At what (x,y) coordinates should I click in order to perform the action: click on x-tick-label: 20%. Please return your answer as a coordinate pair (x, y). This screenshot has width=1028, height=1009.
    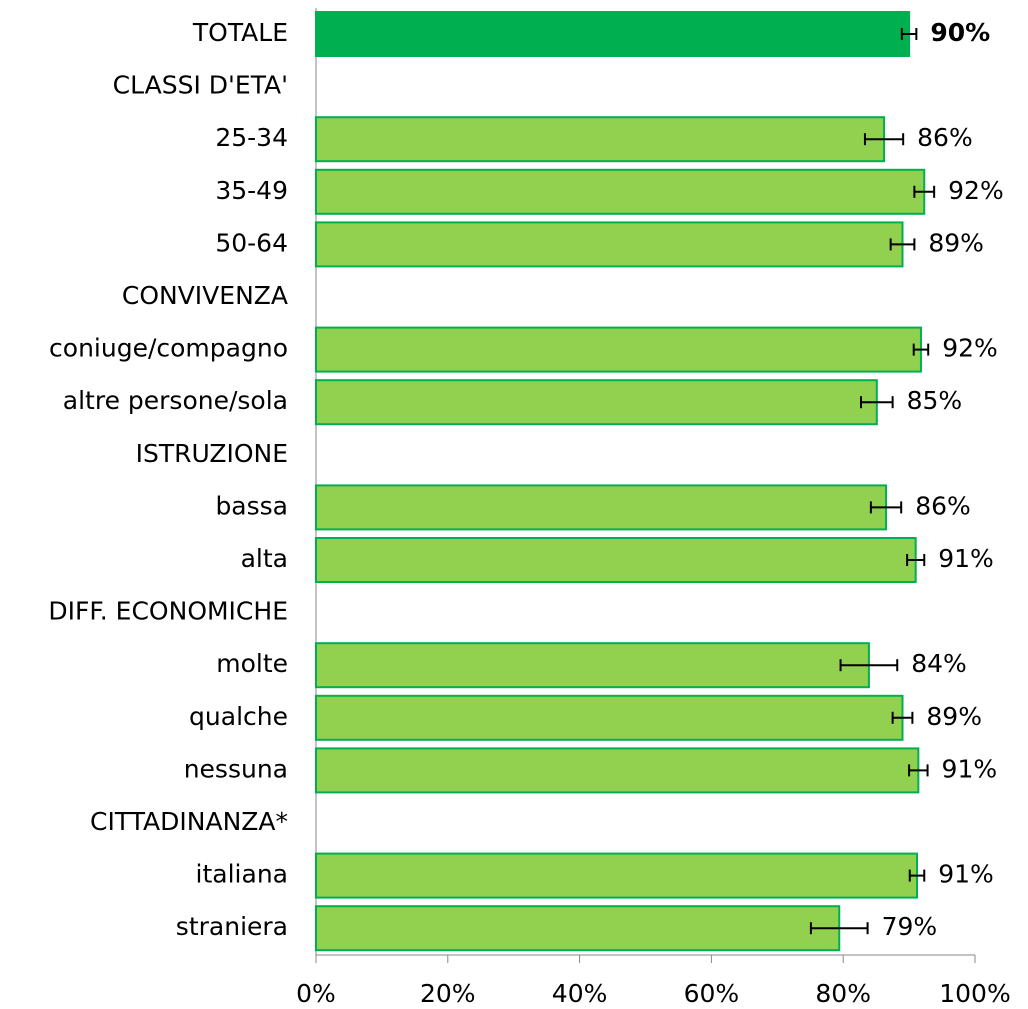
    Looking at the image, I should click on (448, 993).